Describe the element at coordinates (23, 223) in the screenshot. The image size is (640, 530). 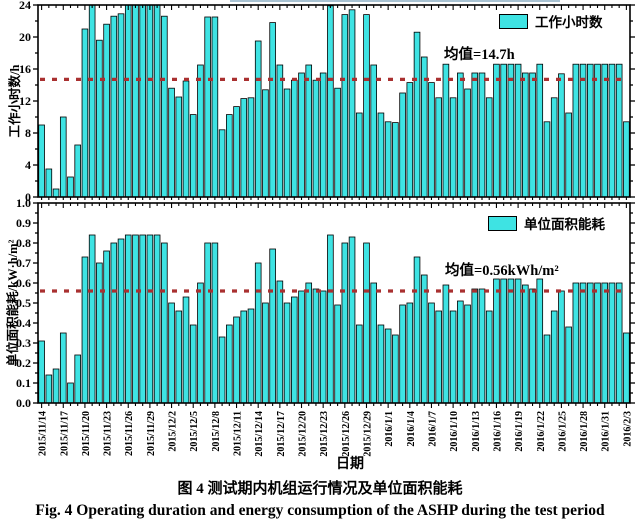
I see `y-tick-label: 0.9` at that location.